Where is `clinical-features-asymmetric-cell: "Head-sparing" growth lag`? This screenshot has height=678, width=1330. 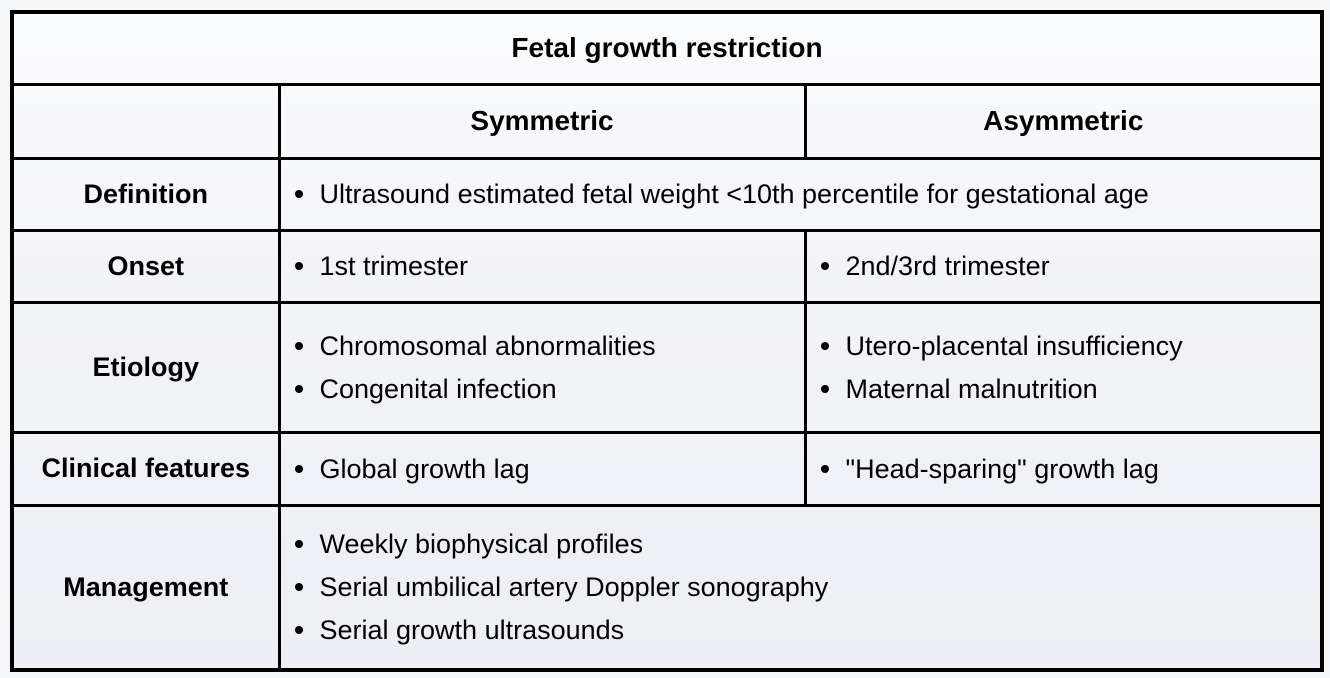 clinical-features-asymmetric-cell: "Head-sparing" growth lag is located at coordinates (1063, 468).